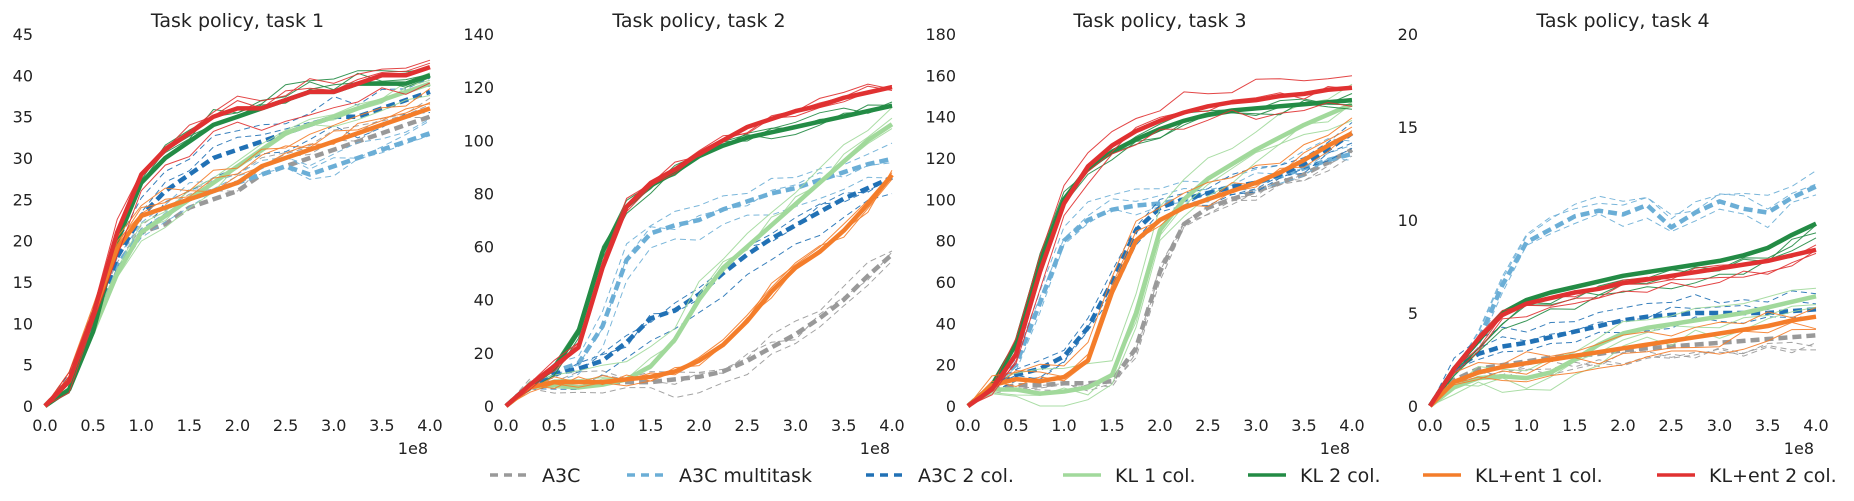 This screenshot has height=501, width=1854. I want to click on y-tick-label: 35, so click(23, 117).